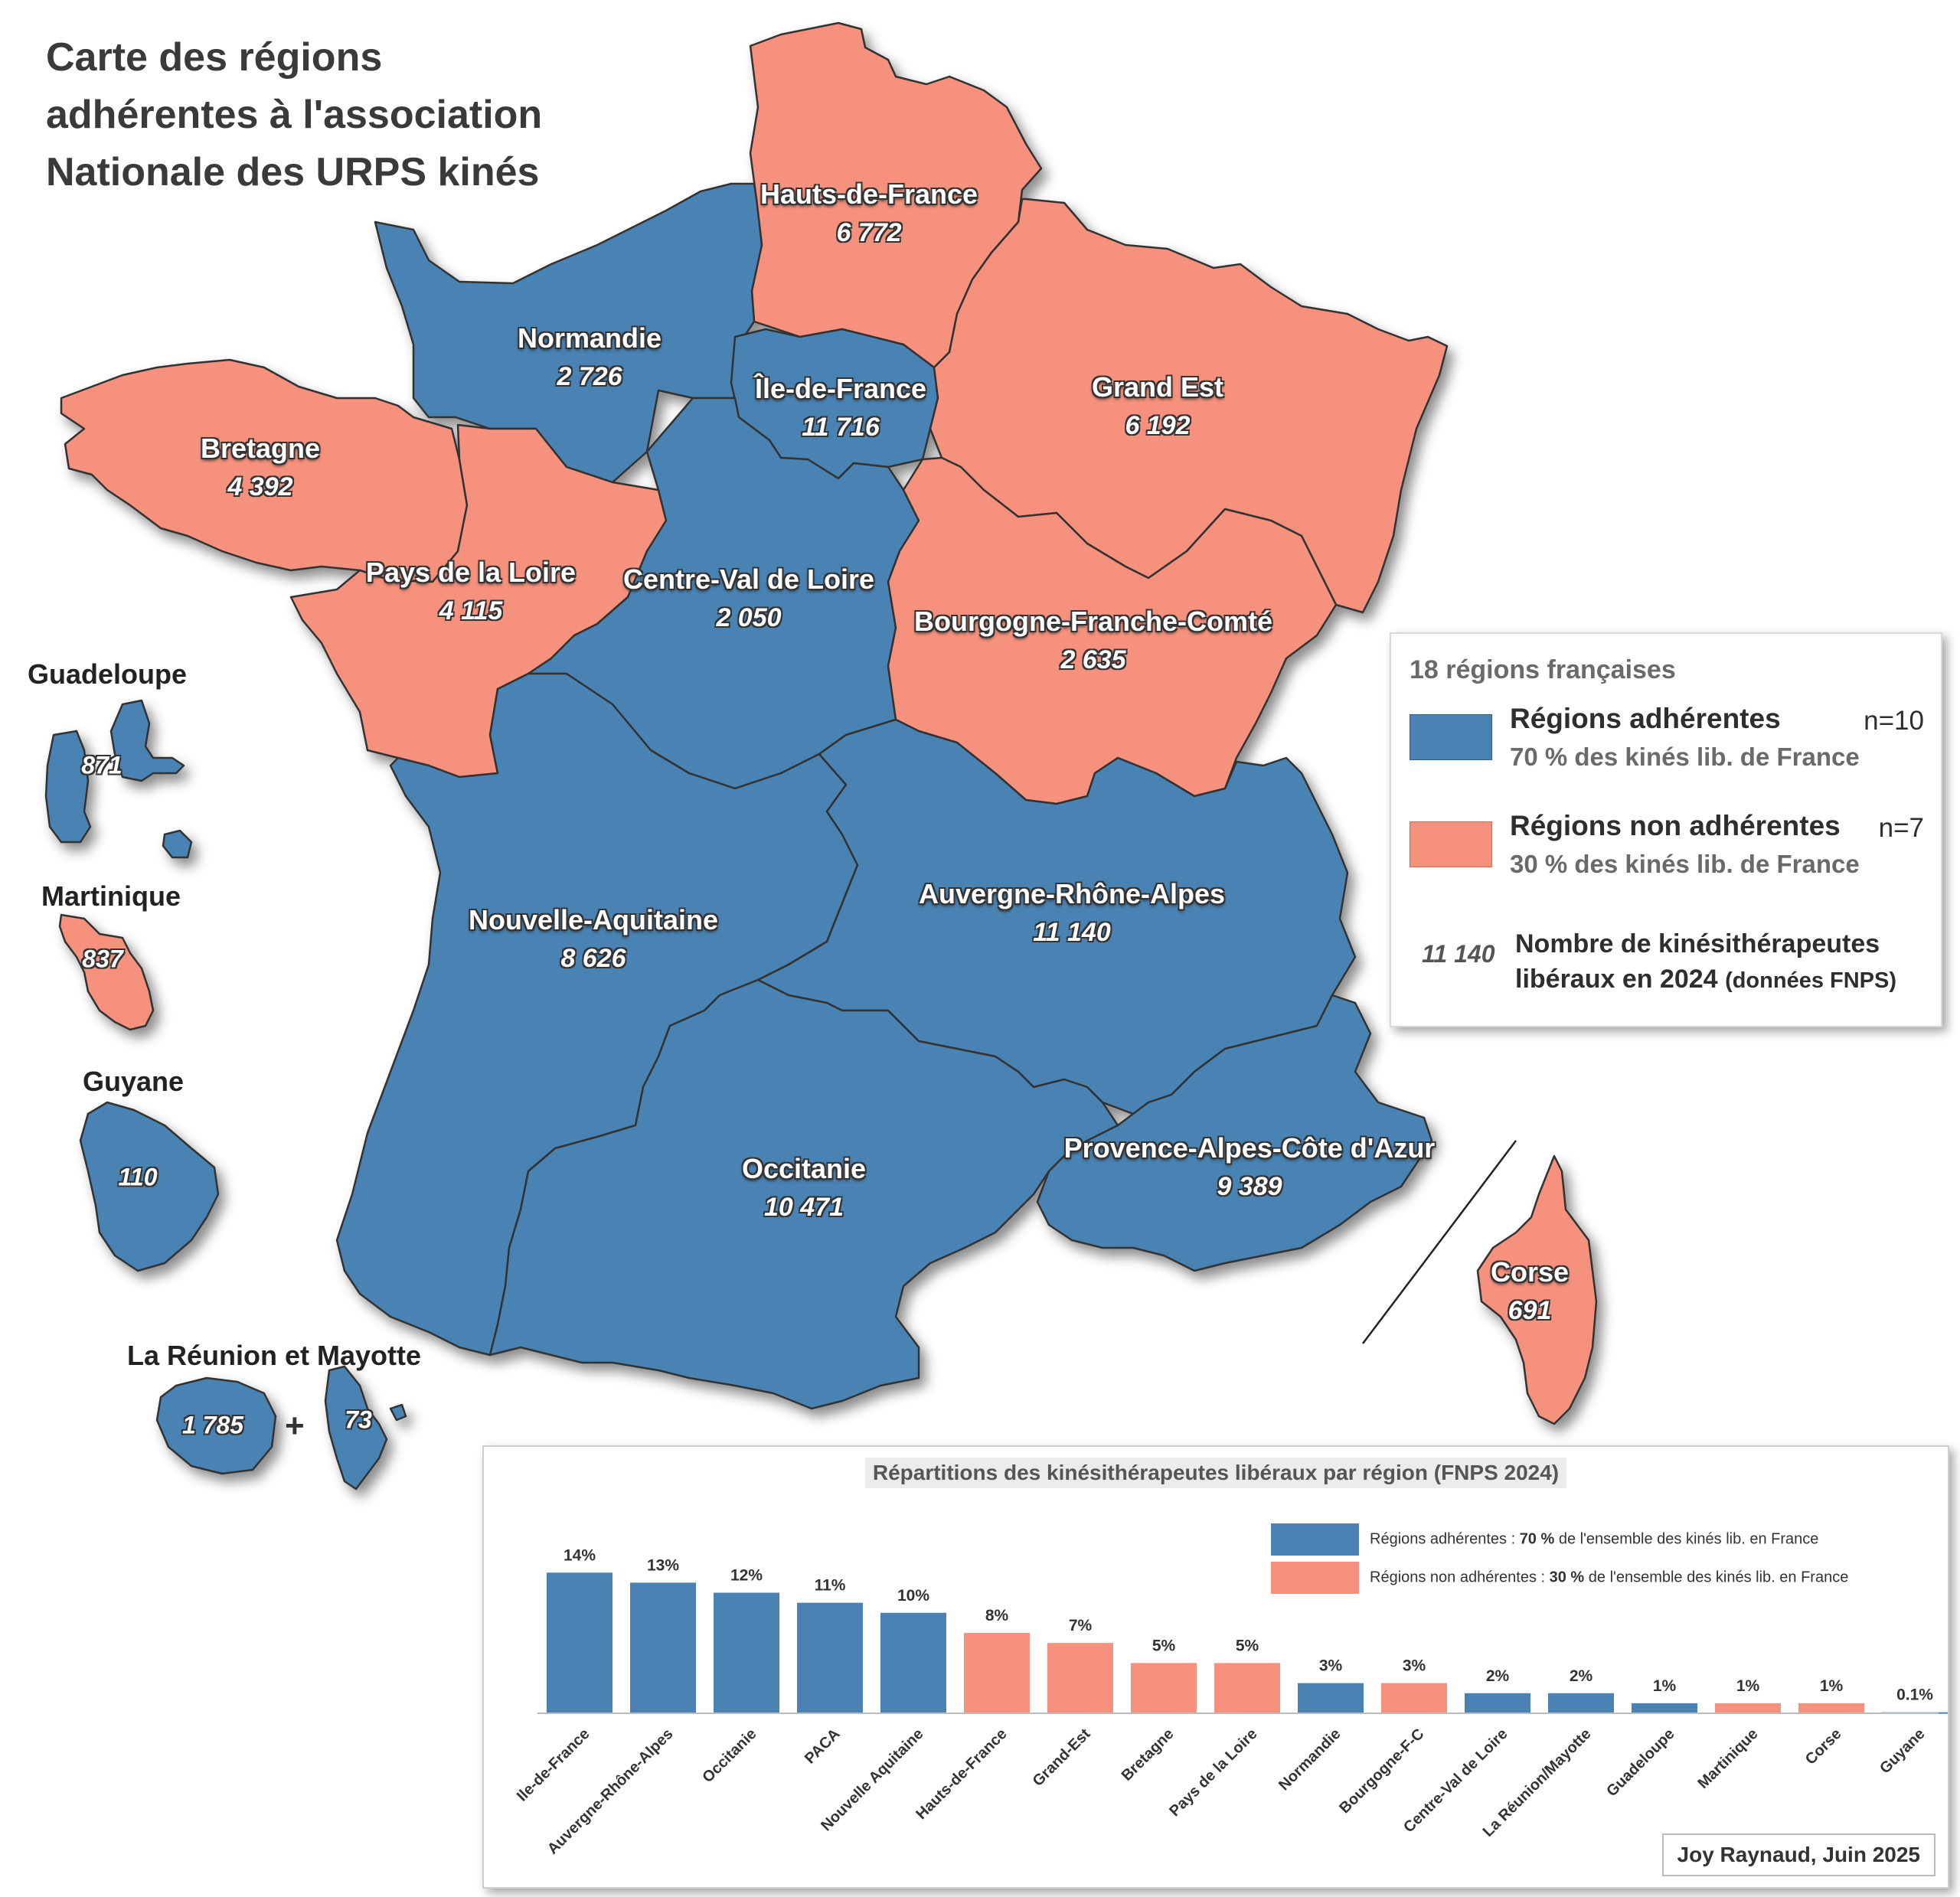 Image resolution: width=1960 pixels, height=1897 pixels. Describe the element at coordinates (997, 1615) in the screenshot. I see `bar-value-label: 8%` at that location.